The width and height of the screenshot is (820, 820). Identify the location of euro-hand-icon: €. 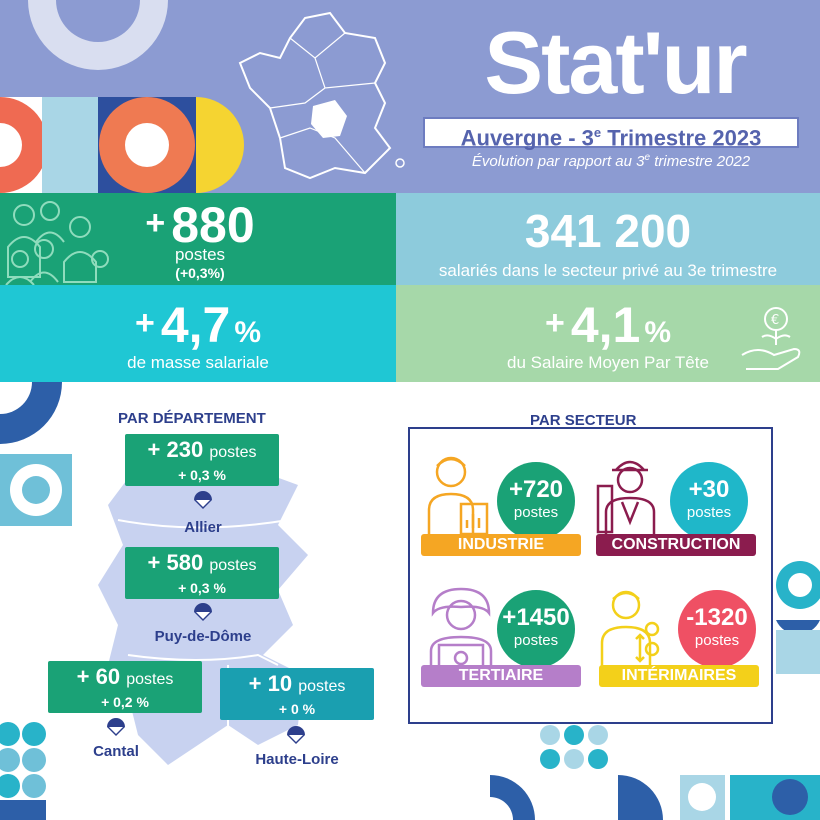
(771, 338).